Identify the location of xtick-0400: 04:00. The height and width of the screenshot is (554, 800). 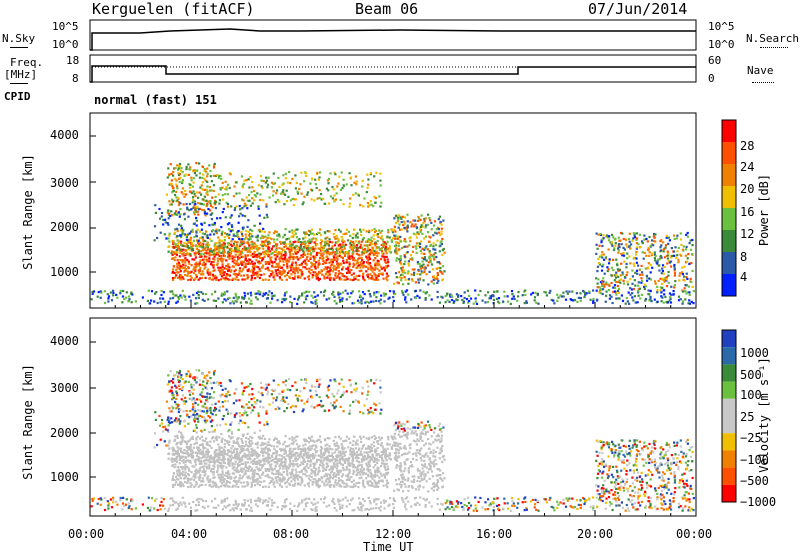
(189, 534).